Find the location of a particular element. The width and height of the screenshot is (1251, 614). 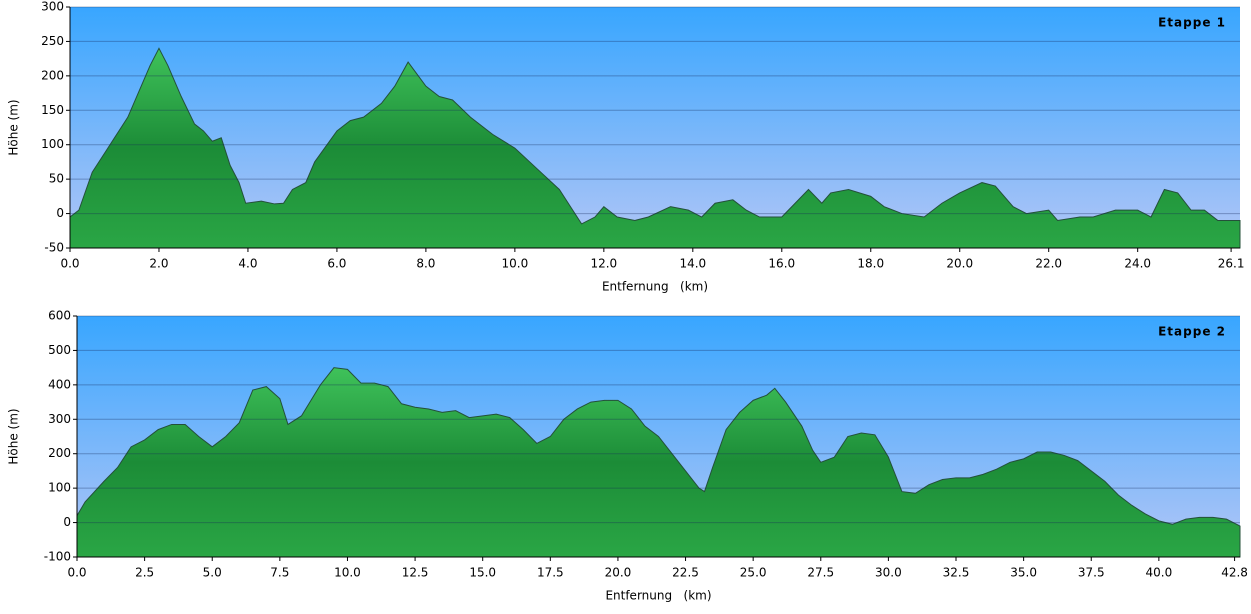

x-tick-label: 42.8 is located at coordinates (1234, 573).